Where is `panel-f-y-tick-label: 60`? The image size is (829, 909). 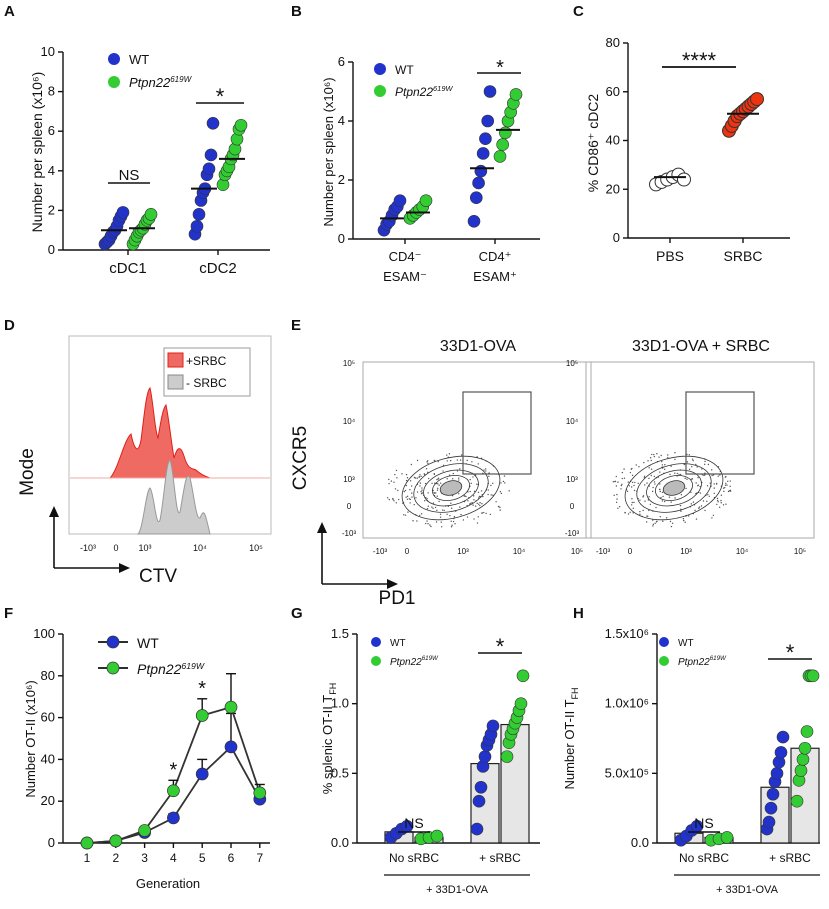 panel-f-y-tick-label: 60 is located at coordinates (48, 717).